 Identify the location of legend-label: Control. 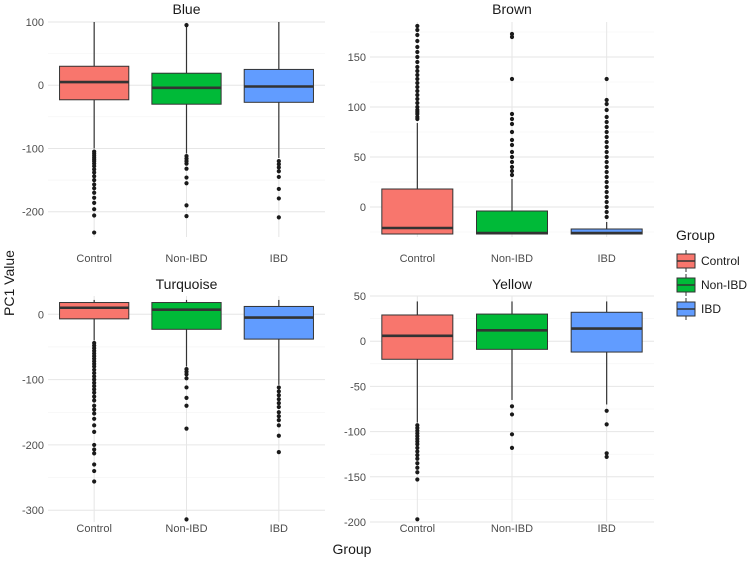
(720, 261).